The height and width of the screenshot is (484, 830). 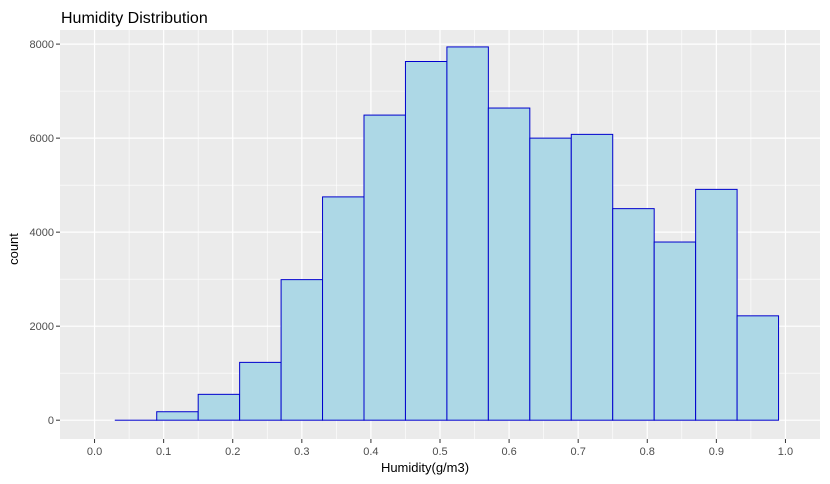 I want to click on y-tick-label: 2000, so click(x=42, y=327).